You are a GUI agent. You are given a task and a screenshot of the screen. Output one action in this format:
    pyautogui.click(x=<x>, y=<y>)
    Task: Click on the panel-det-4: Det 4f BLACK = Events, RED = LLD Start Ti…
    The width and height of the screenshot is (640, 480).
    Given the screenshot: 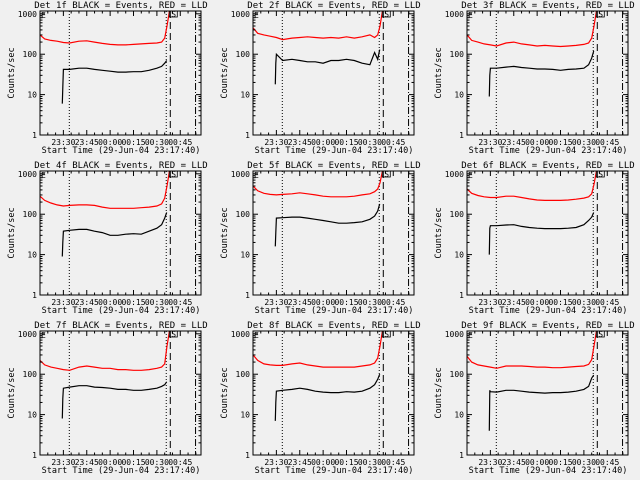 What is the action you would take?
    pyautogui.click(x=107, y=238)
    